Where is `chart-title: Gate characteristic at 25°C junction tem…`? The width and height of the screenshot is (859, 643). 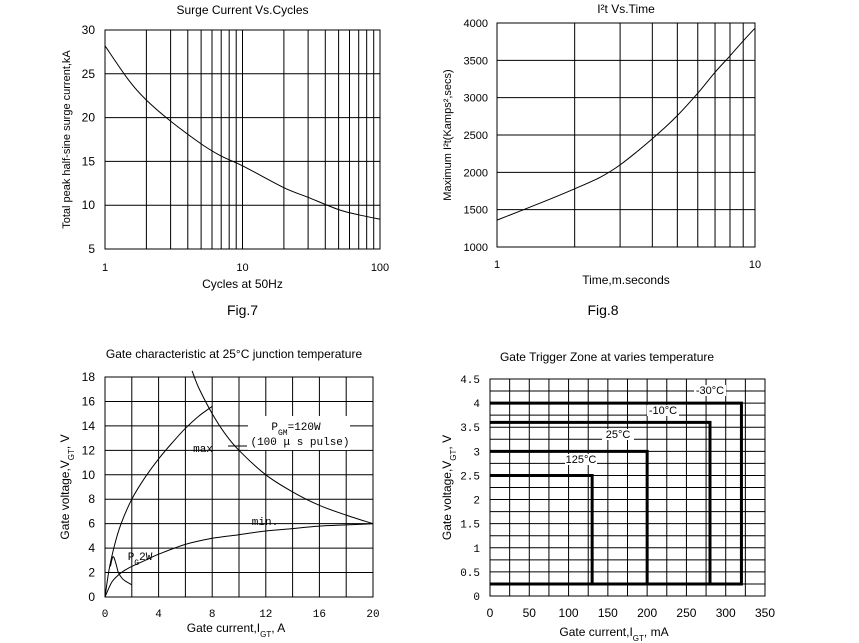 chart-title: Gate characteristic at 25°C junction tem… is located at coordinates (234, 354).